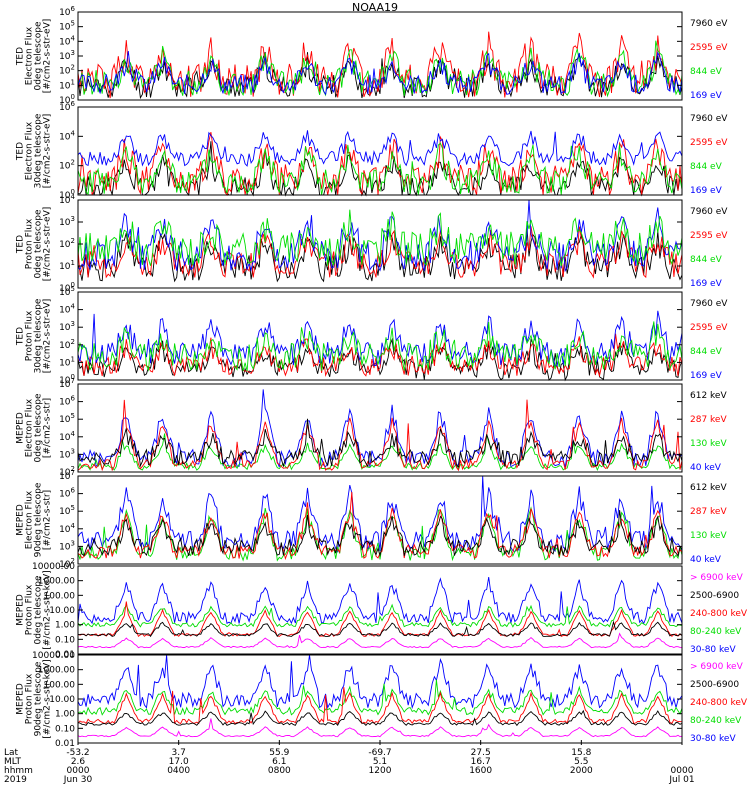 The height and width of the screenshot is (800, 750). Describe the element at coordinates (380, 640) in the screenshot. I see `series-line--6900-kev` at that location.